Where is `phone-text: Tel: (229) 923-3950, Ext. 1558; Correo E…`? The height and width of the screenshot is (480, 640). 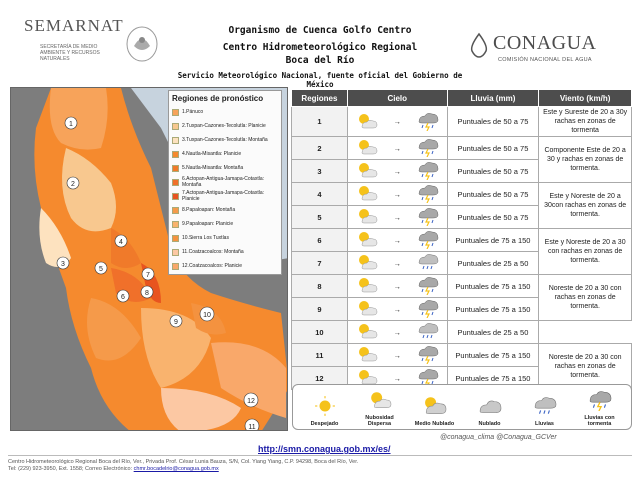 phone-text: Tel: (229) 923-3950, Ext. 1558; Correo E… is located at coordinates (70, 469).